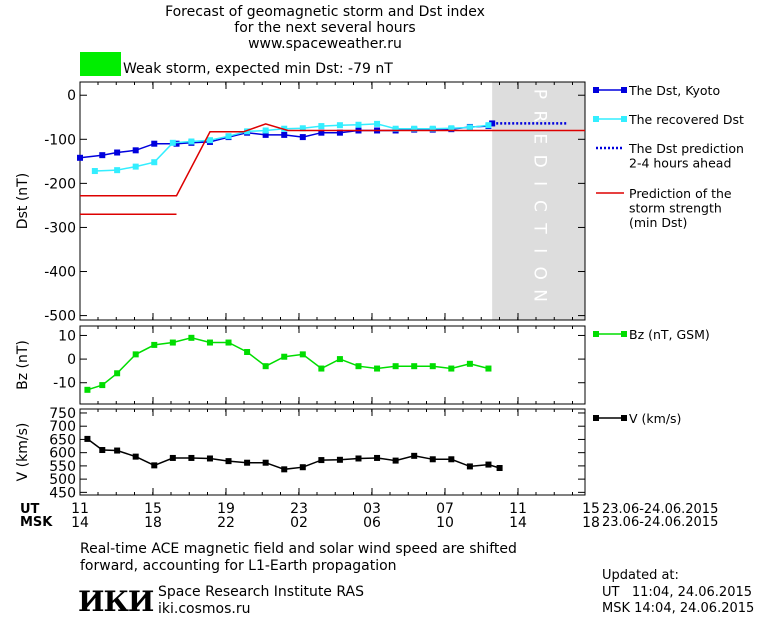 Image resolution: width=760 pixels, height=620 pixels. What do you see at coordinates (591, 523) in the screenshot?
I see `x-tick-label-msk: 18` at bounding box center [591, 523].